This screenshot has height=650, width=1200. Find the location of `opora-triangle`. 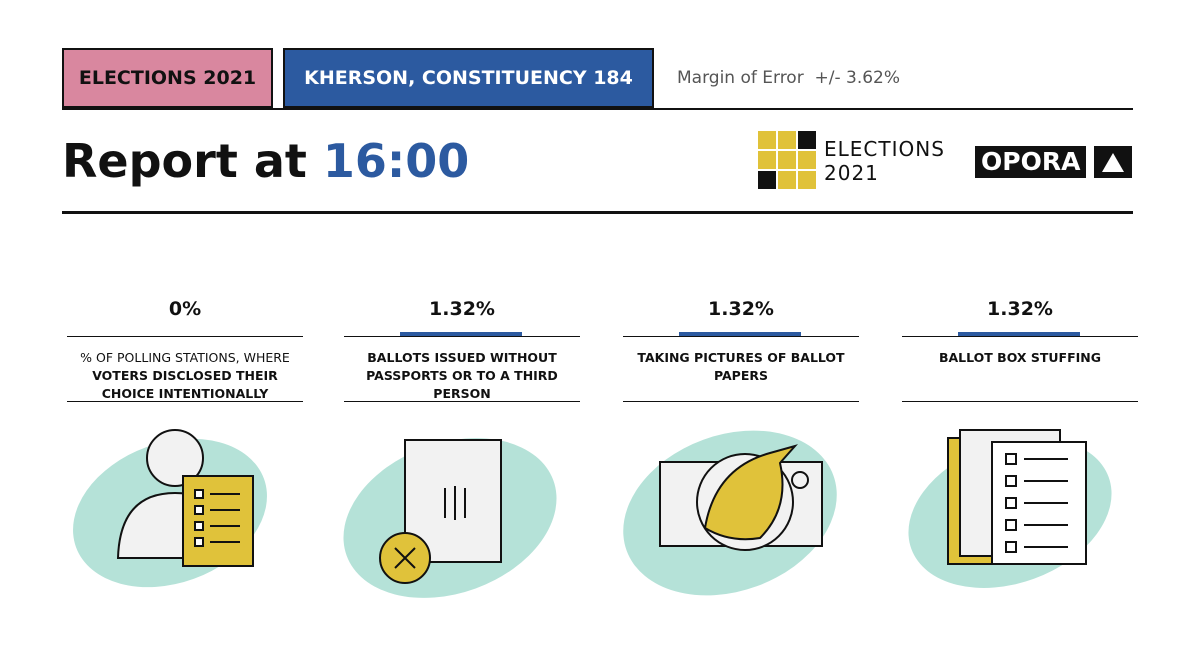

opora-triangle is located at coordinates (1113, 162).